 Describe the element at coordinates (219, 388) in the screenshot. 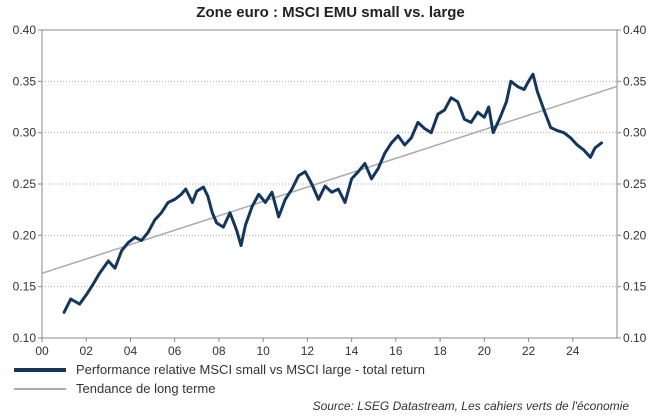

I see `legend-item-trend: Tendance de long terme` at that location.